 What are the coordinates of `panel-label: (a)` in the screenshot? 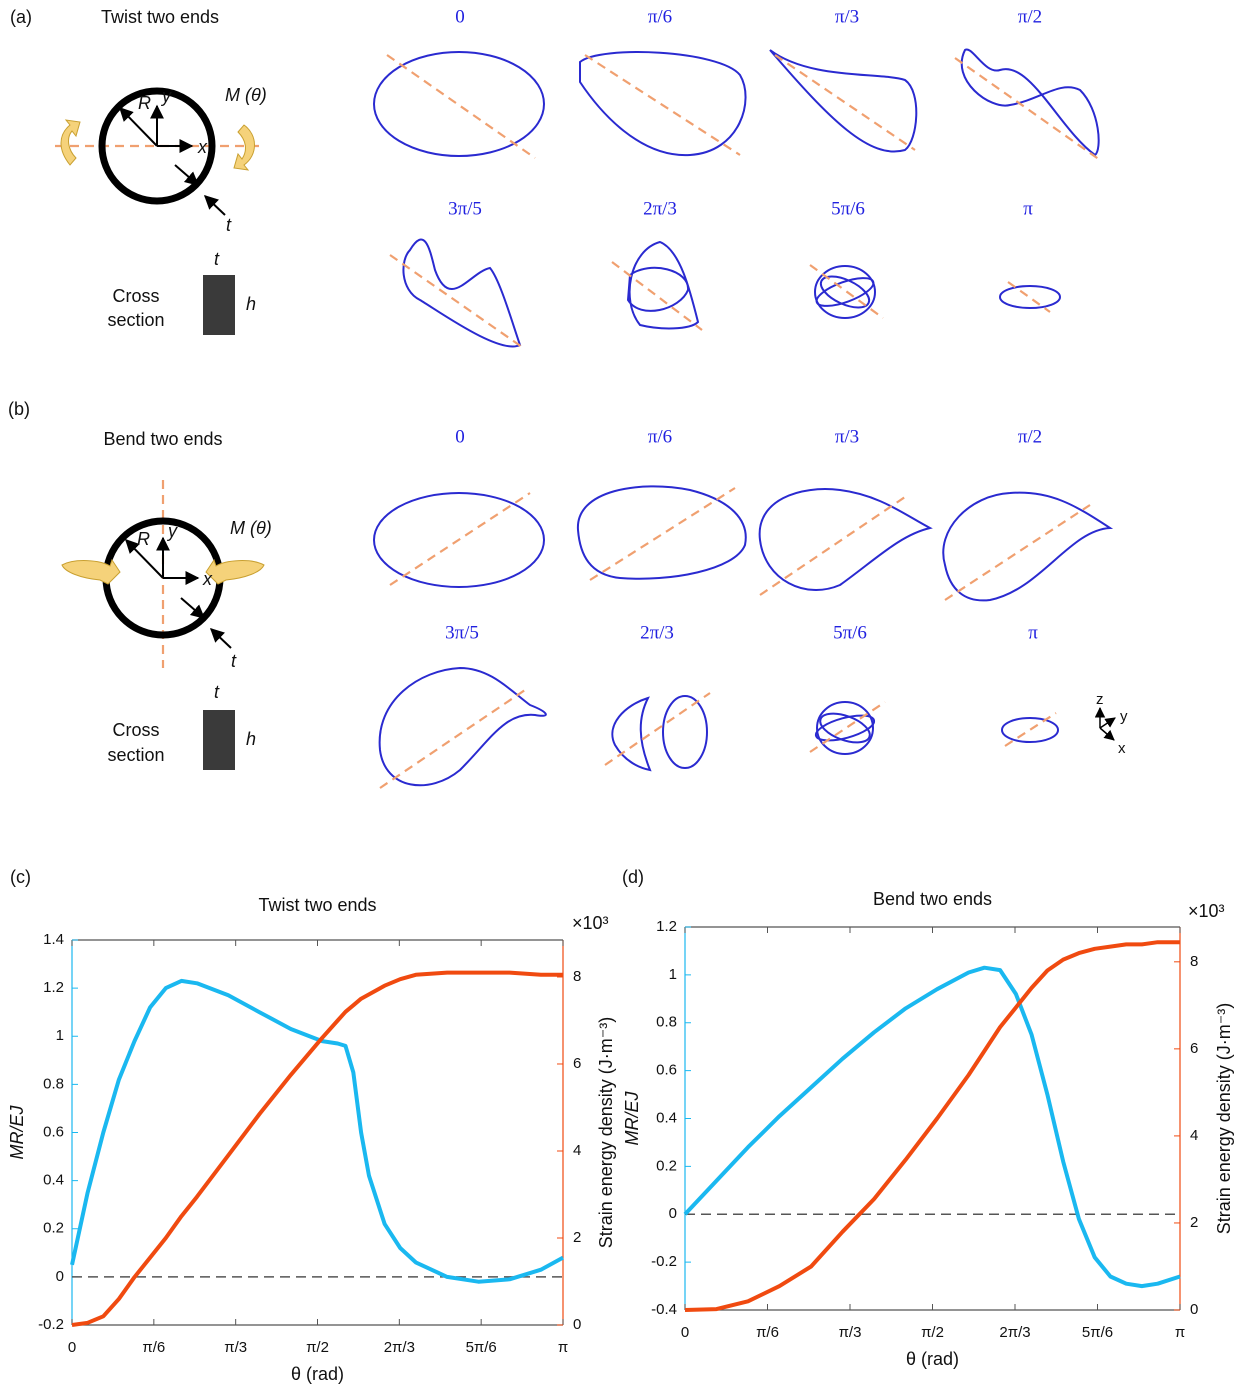 It's located at (21, 17).